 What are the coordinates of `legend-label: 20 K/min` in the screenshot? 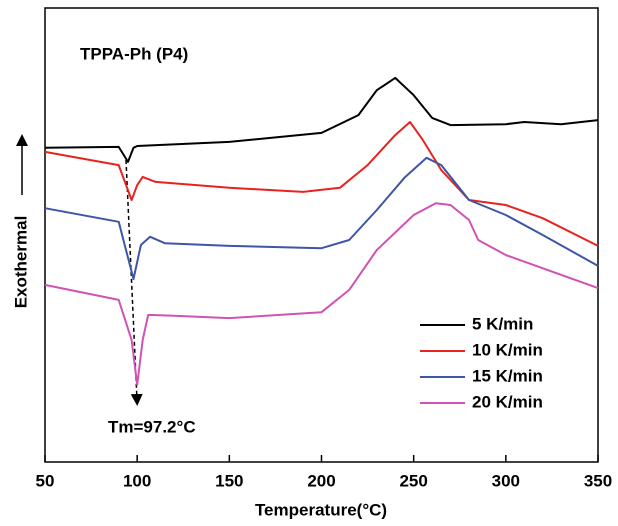 It's located at (507, 401).